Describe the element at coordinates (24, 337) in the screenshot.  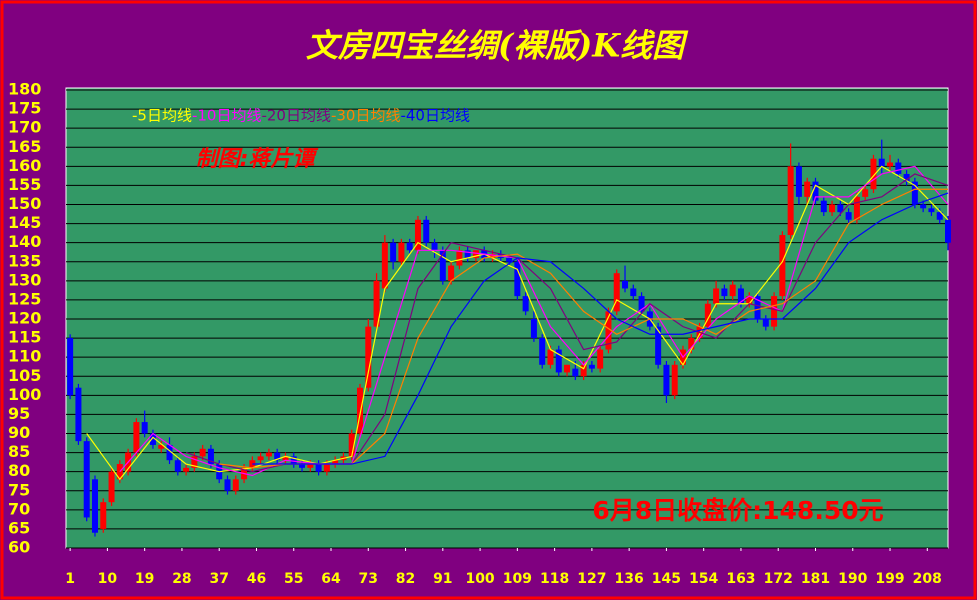
I see `y-tick-label: 115` at that location.